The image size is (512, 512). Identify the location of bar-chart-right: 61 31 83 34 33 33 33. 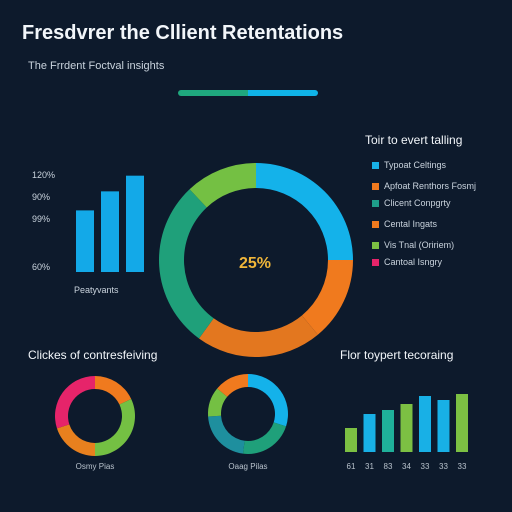
(406, 432).